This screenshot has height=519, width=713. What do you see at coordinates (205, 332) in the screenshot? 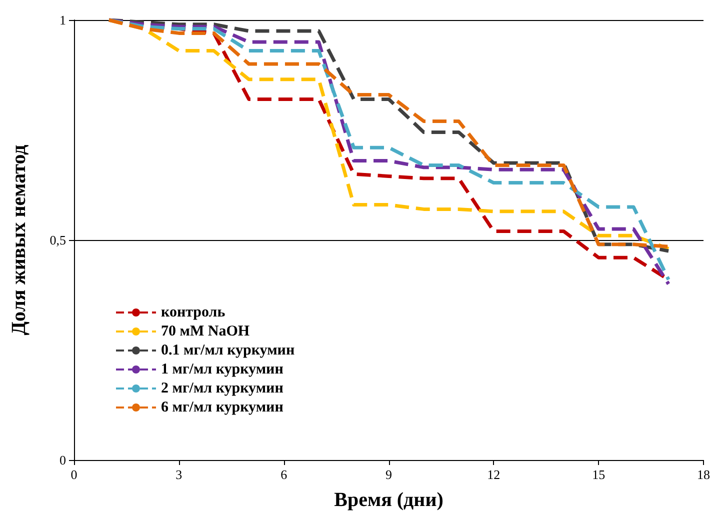
I see `legend-label: 70 мМ NaOH` at bounding box center [205, 332].